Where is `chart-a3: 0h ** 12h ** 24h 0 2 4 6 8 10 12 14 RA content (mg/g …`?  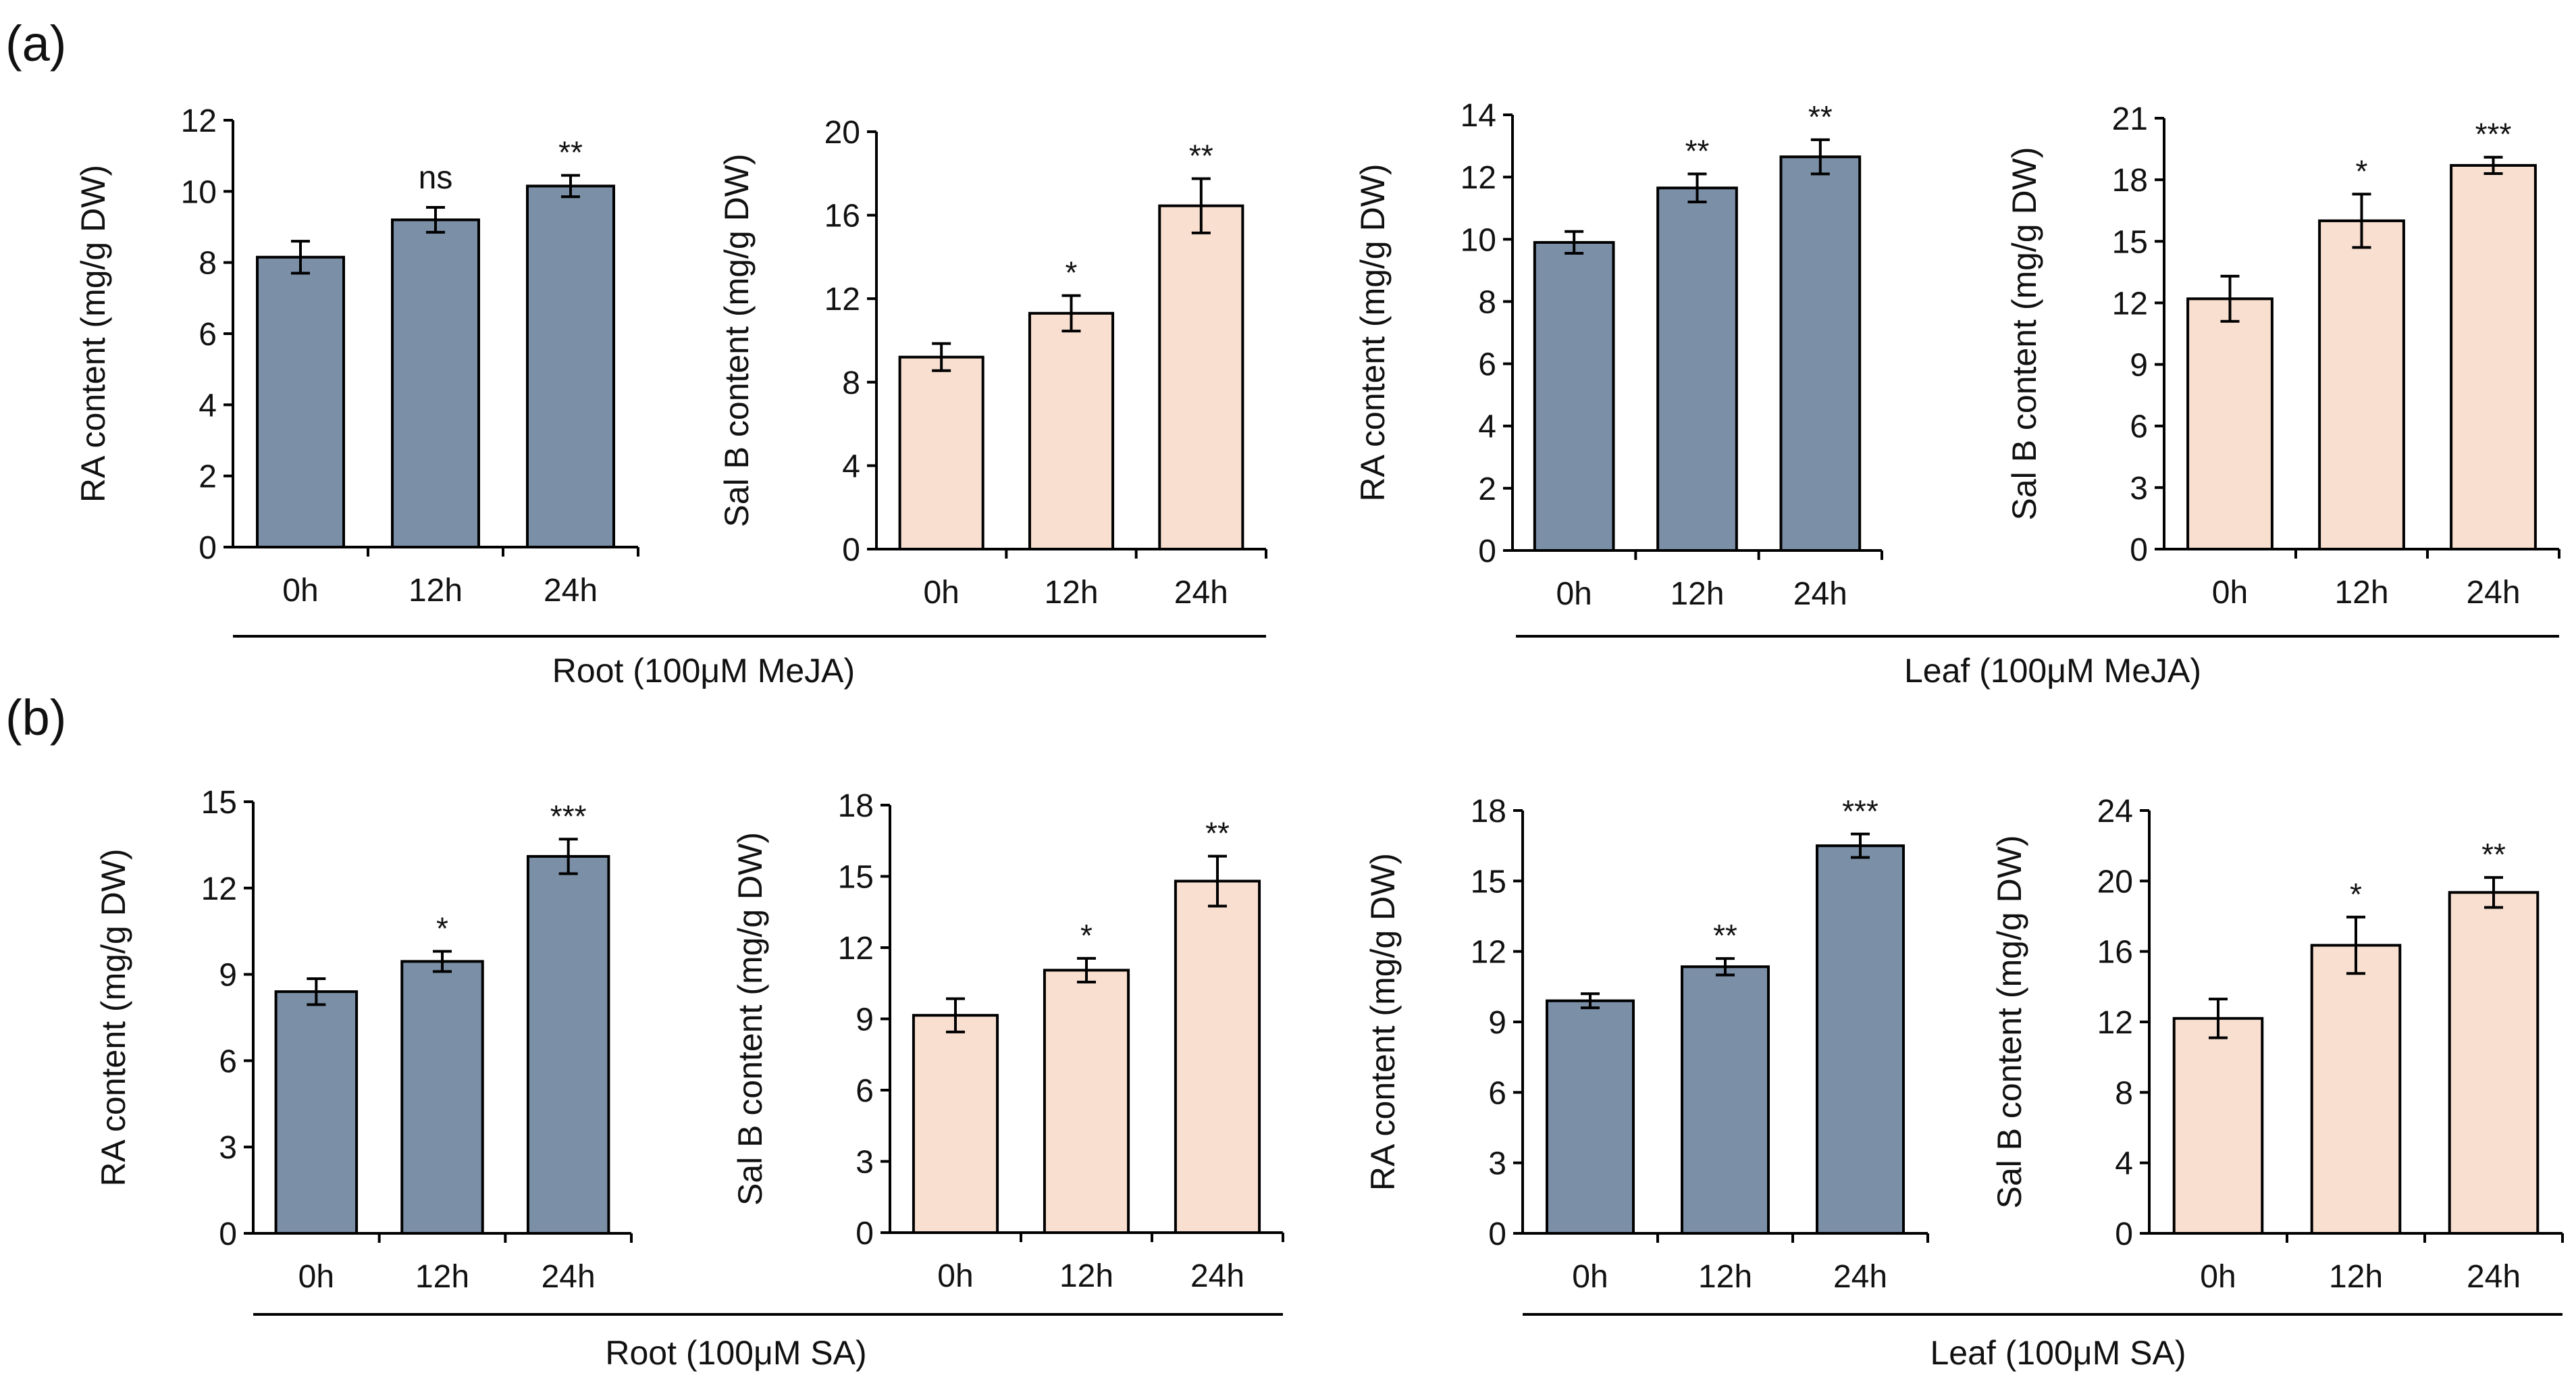
chart-a3: 0h ** 12h ** 24h 0 2 4 6 8 10 12 14 RA content (mg/g … is located at coordinates (1619, 355).